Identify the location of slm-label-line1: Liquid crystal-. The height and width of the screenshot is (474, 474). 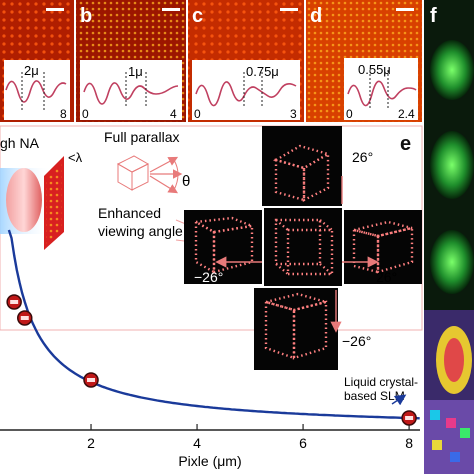
(381, 382).